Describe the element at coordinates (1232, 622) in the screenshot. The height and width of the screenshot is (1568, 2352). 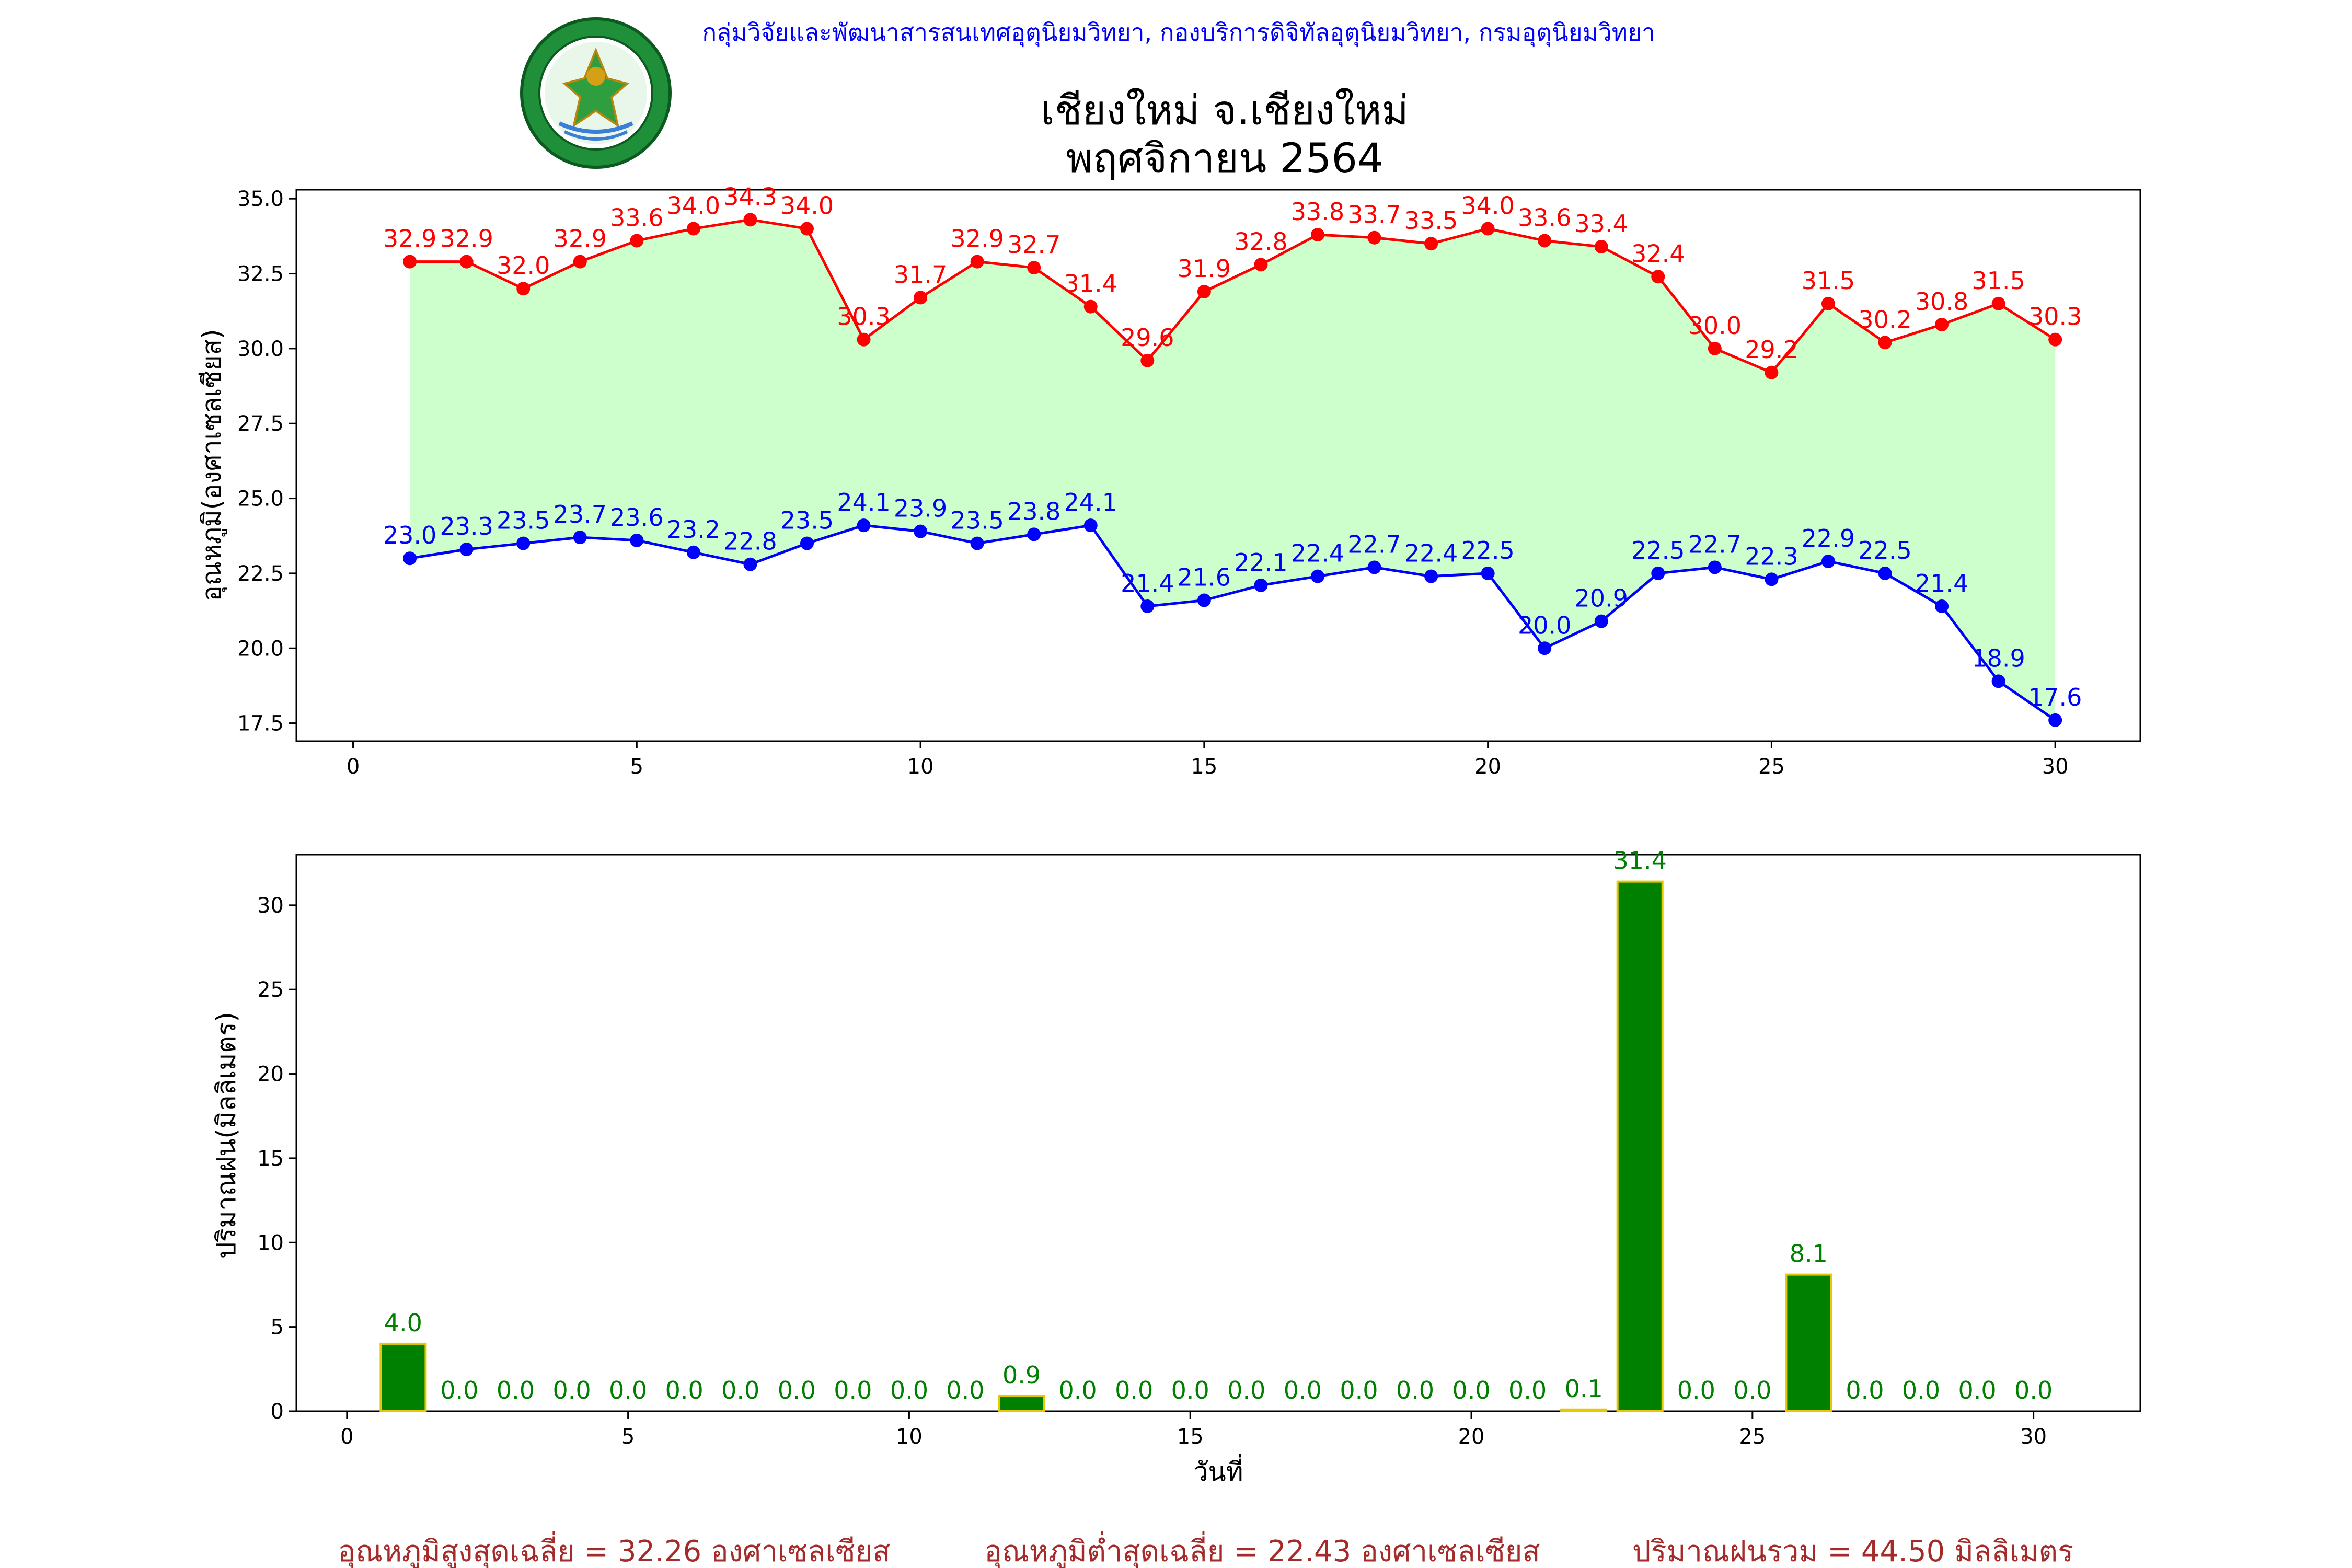
I see `min-temperature-line` at that location.